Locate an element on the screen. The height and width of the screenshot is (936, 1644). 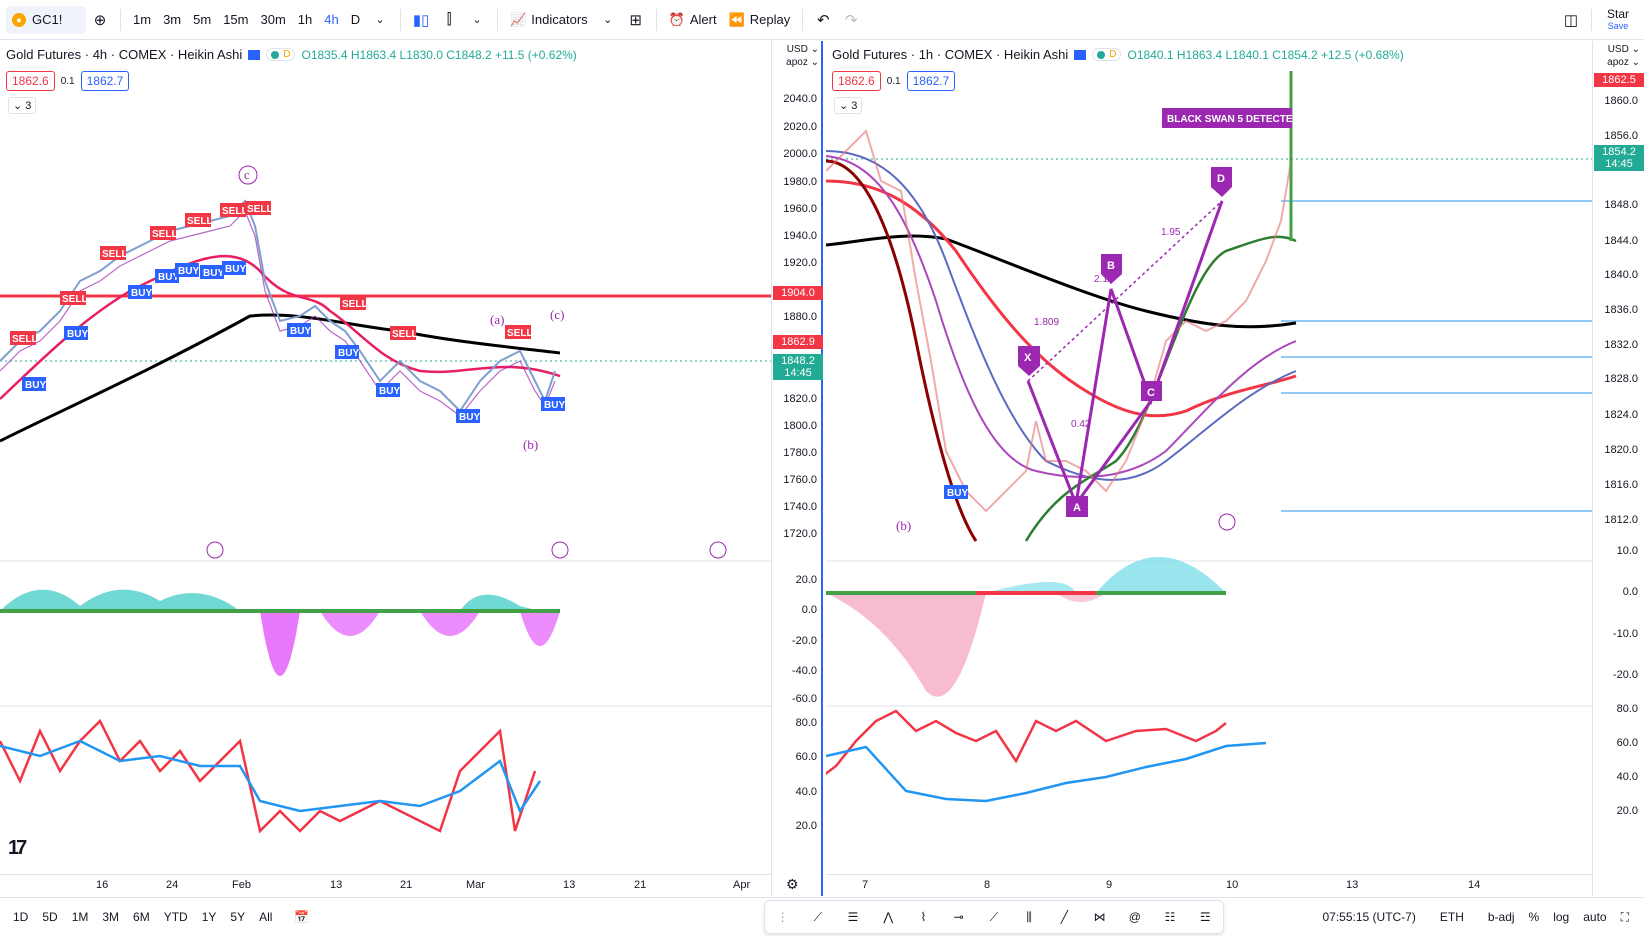
drawing-toolbar: ⋮ ⟋ ☰ ⋀ ⌇ ⊸ ⟋ ⫼ ╱ ⋈ @ ☷ ☲ is located at coordinates (994, 917).